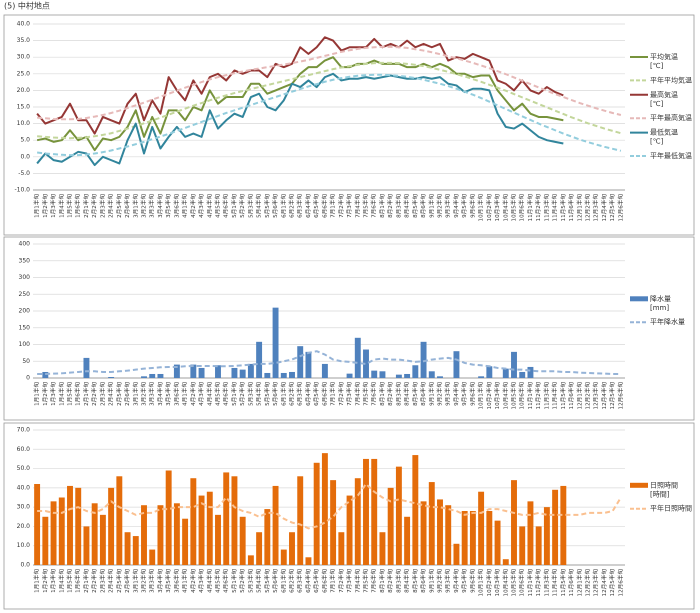  What do you see at coordinates (579, 583) in the screenshot?
I see `x-tick-label: 12月1半旬` at bounding box center [579, 583].